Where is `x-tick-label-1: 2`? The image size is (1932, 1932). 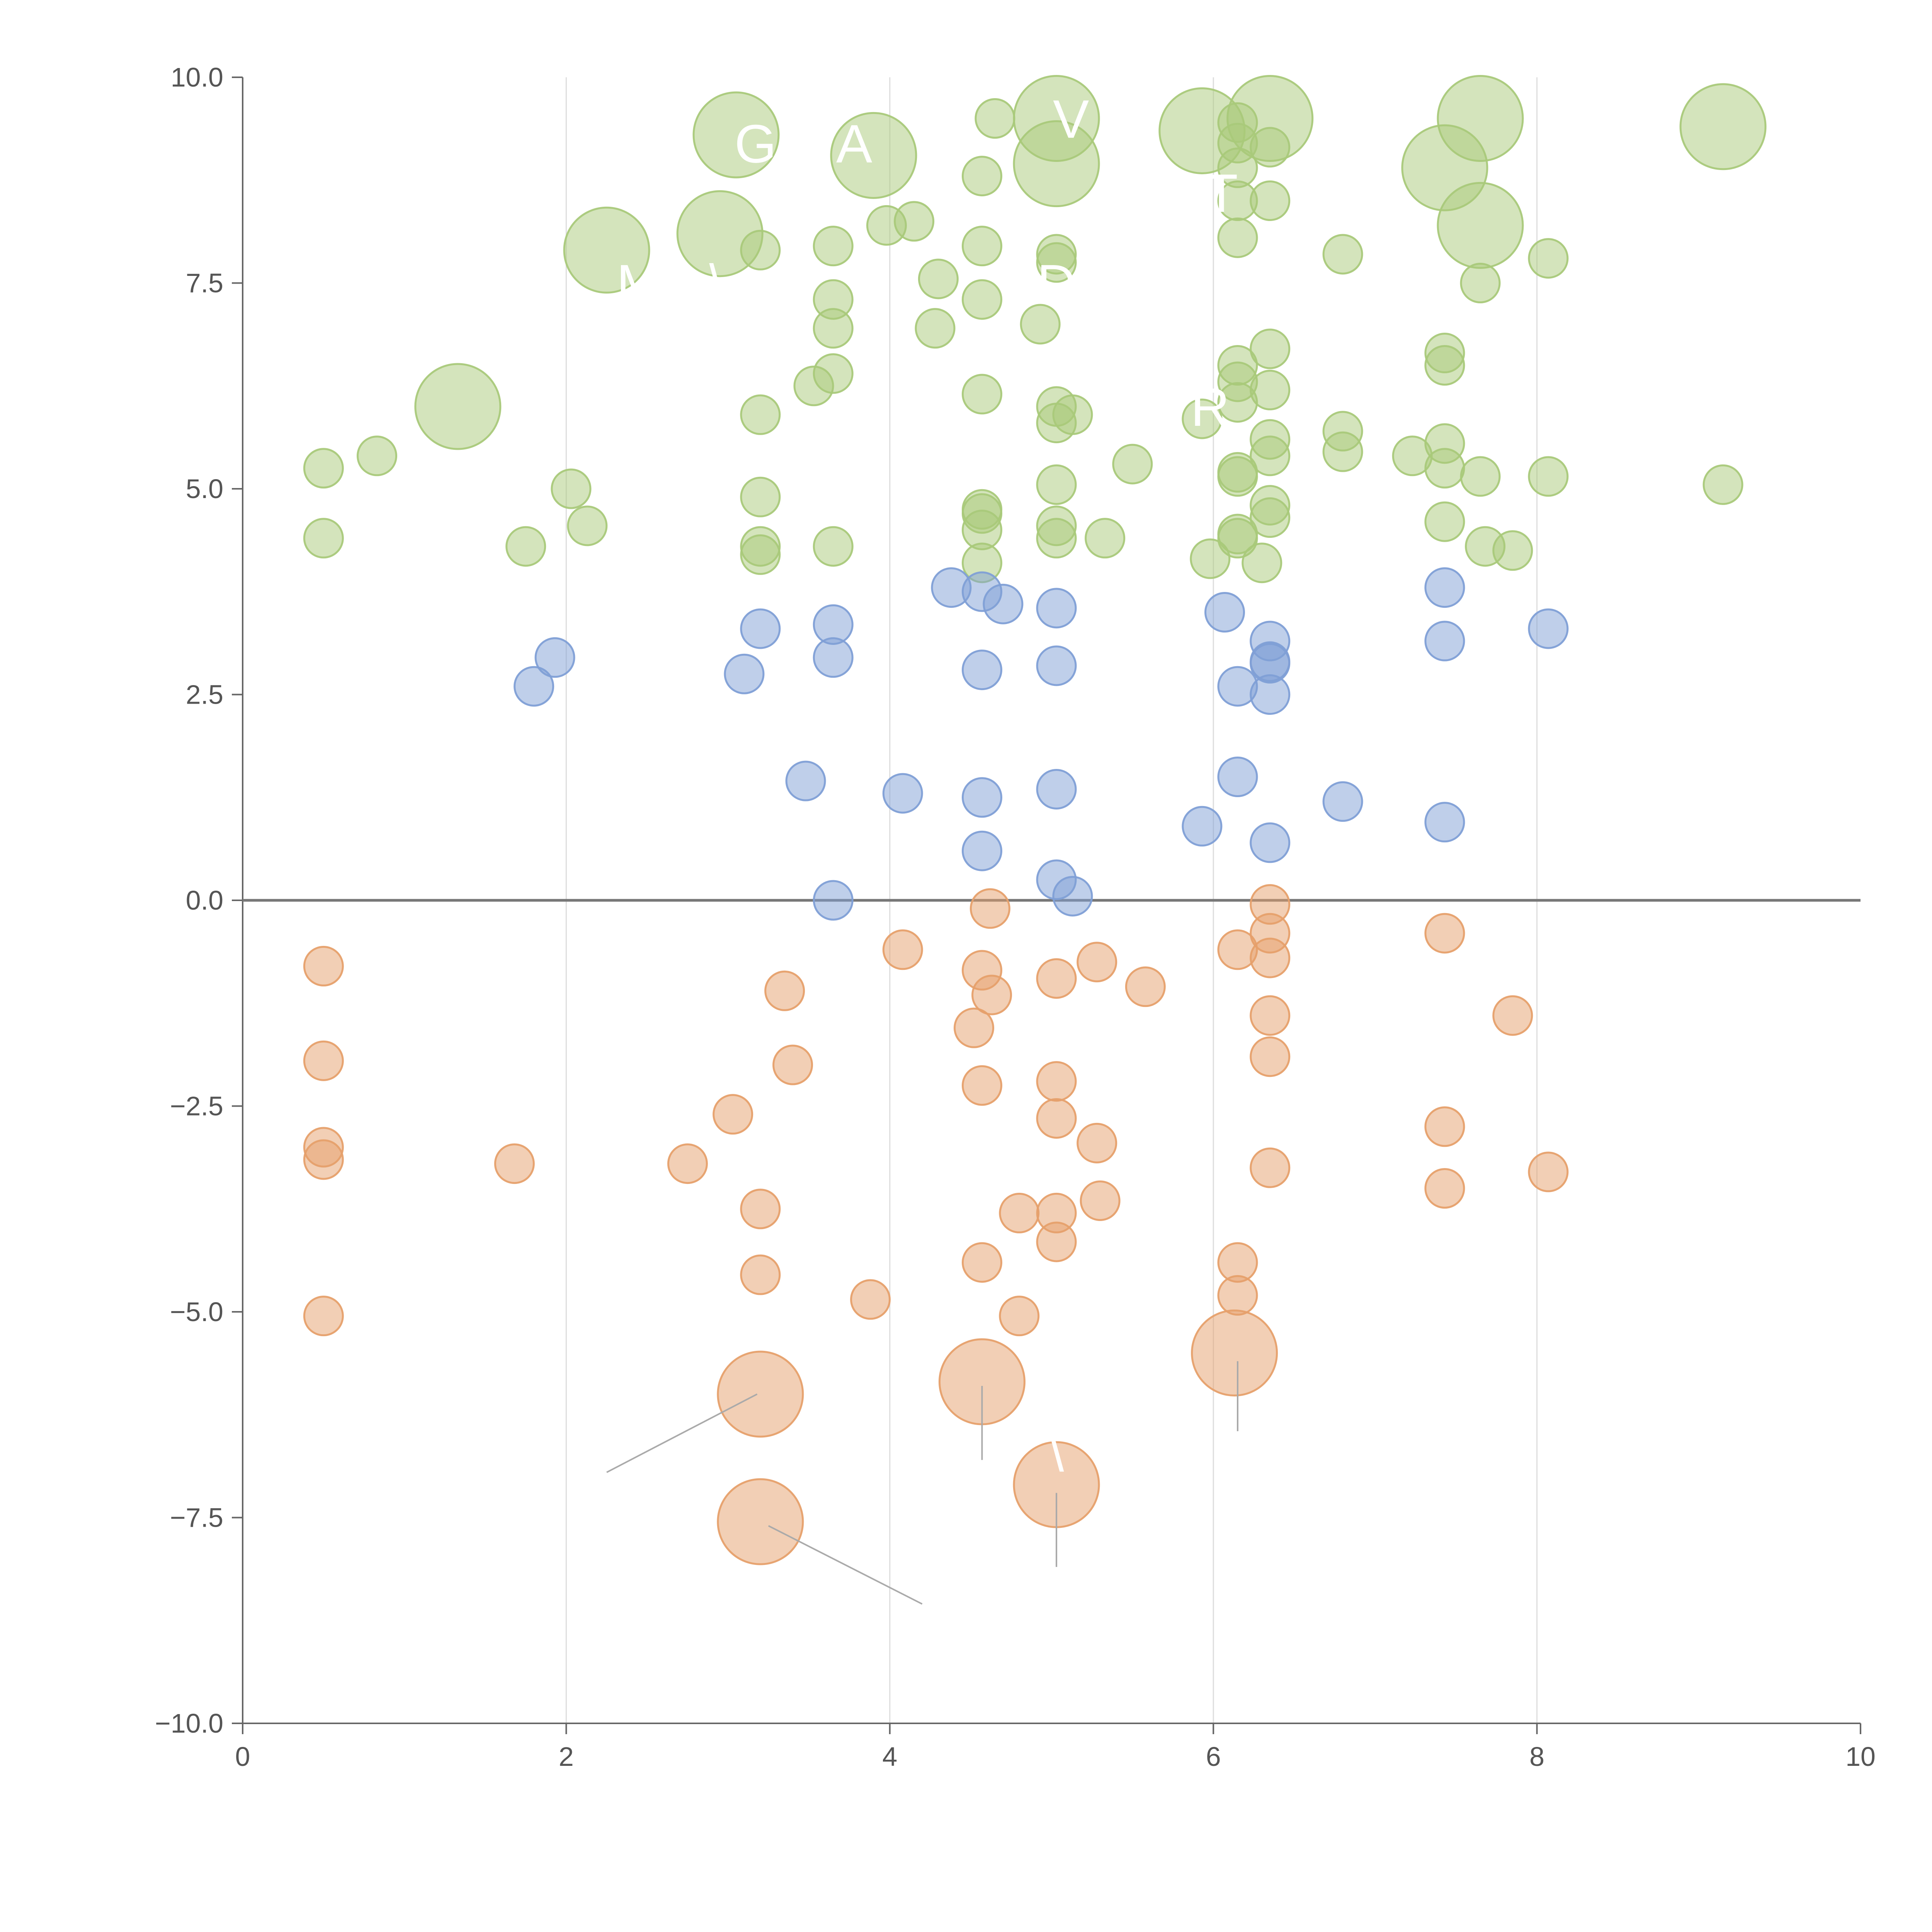 x-tick-label-1: 2 is located at coordinates (567, 1757).